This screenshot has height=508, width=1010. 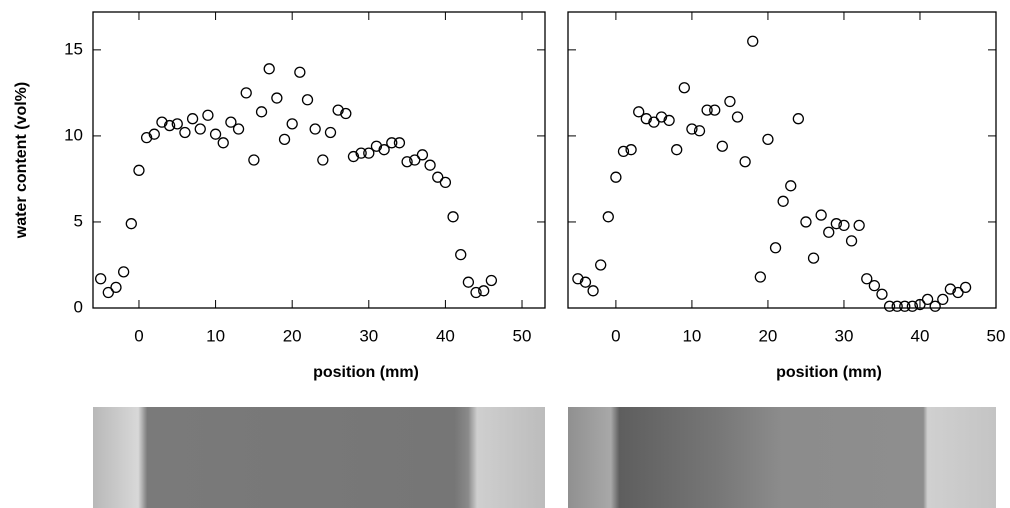 I want to click on x-axis-label: position (mm), so click(x=366, y=372).